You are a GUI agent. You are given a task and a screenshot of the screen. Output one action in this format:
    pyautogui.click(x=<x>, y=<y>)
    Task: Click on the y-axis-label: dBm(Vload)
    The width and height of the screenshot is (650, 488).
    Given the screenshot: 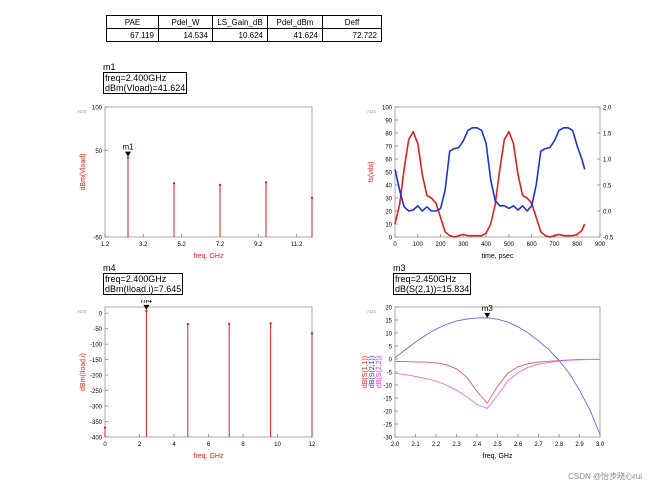 What is the action you would take?
    pyautogui.click(x=83, y=172)
    